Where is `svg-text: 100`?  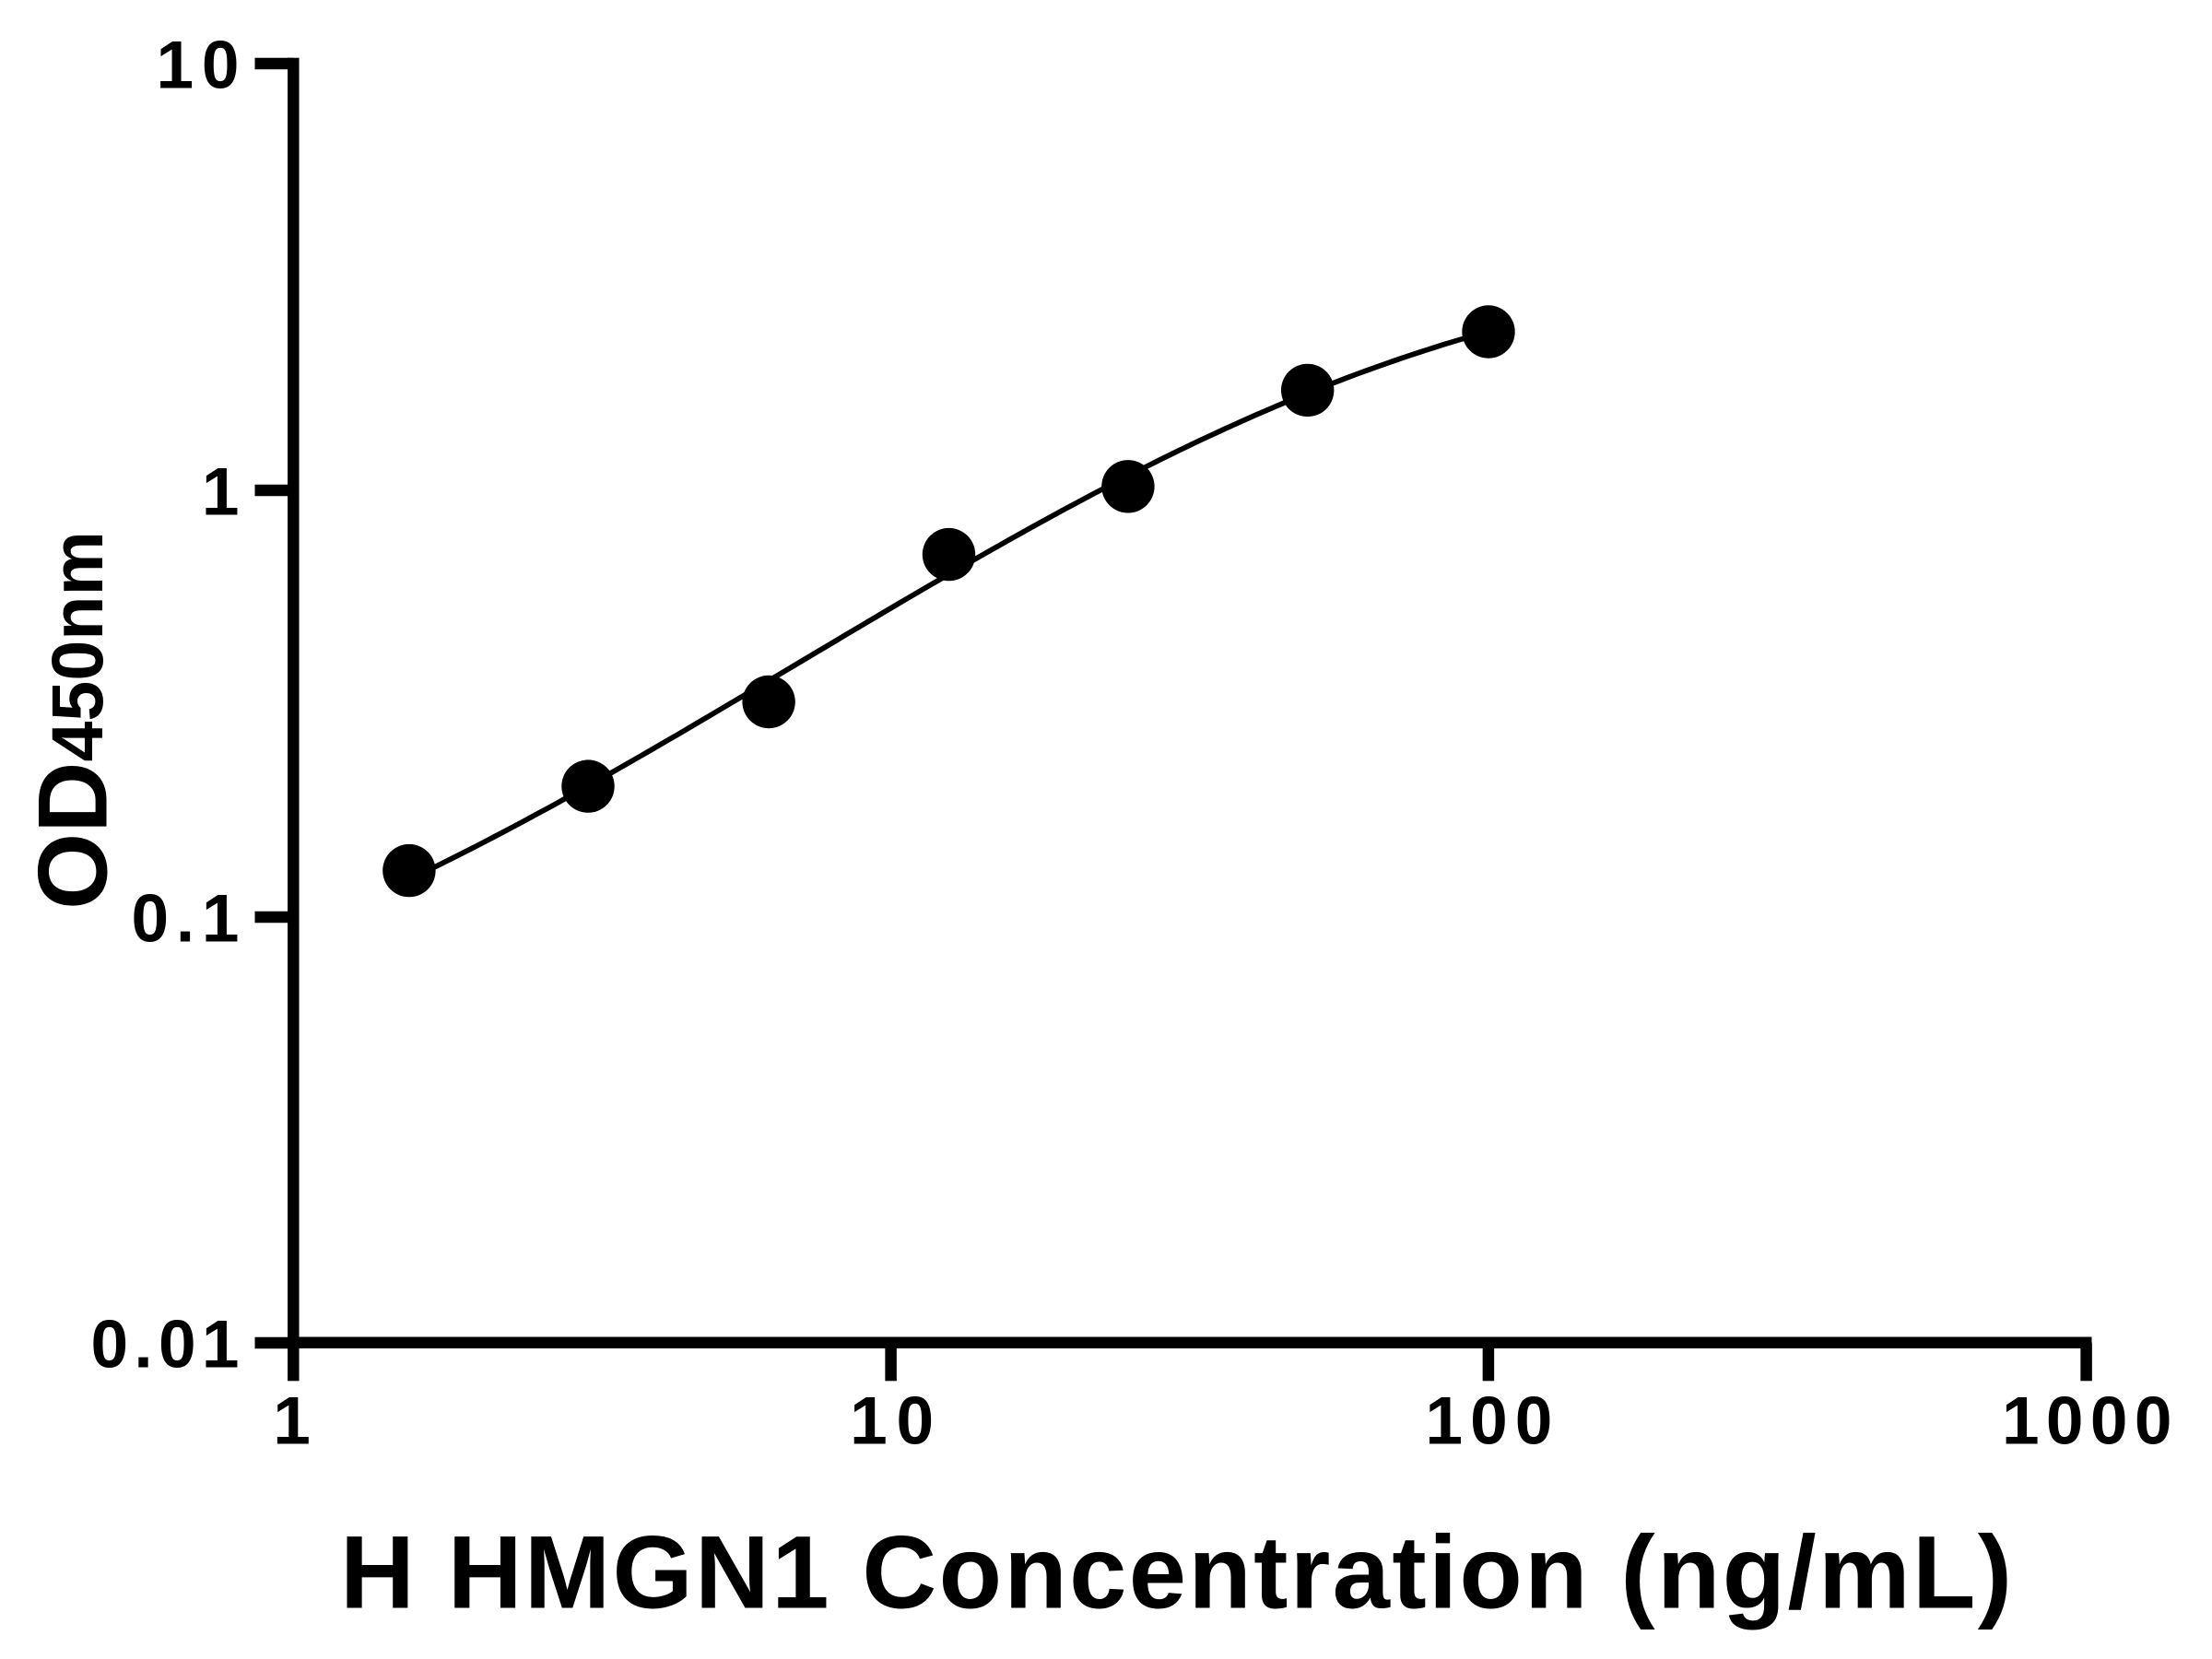 svg-text: 100 is located at coordinates (1488, 1420).